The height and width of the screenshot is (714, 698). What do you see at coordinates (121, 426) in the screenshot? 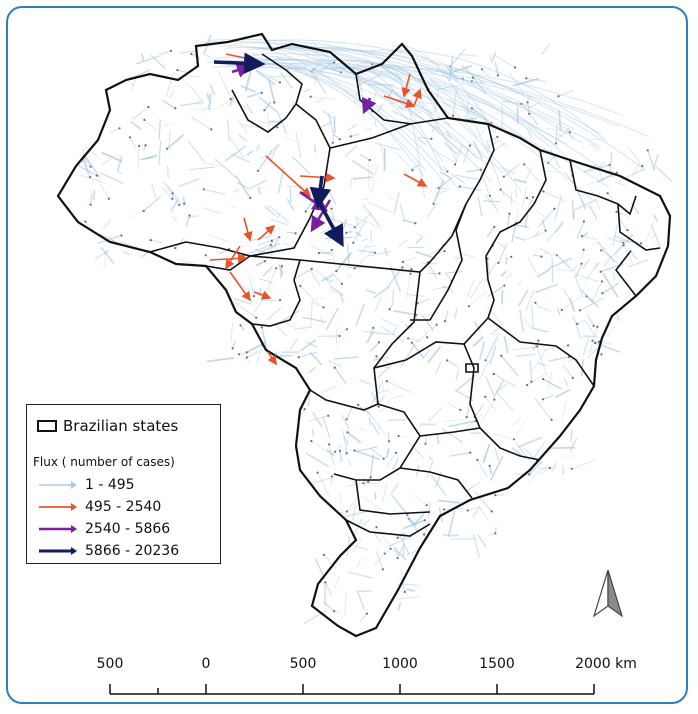
I see `legend-states-label: Brazilian states` at bounding box center [121, 426].